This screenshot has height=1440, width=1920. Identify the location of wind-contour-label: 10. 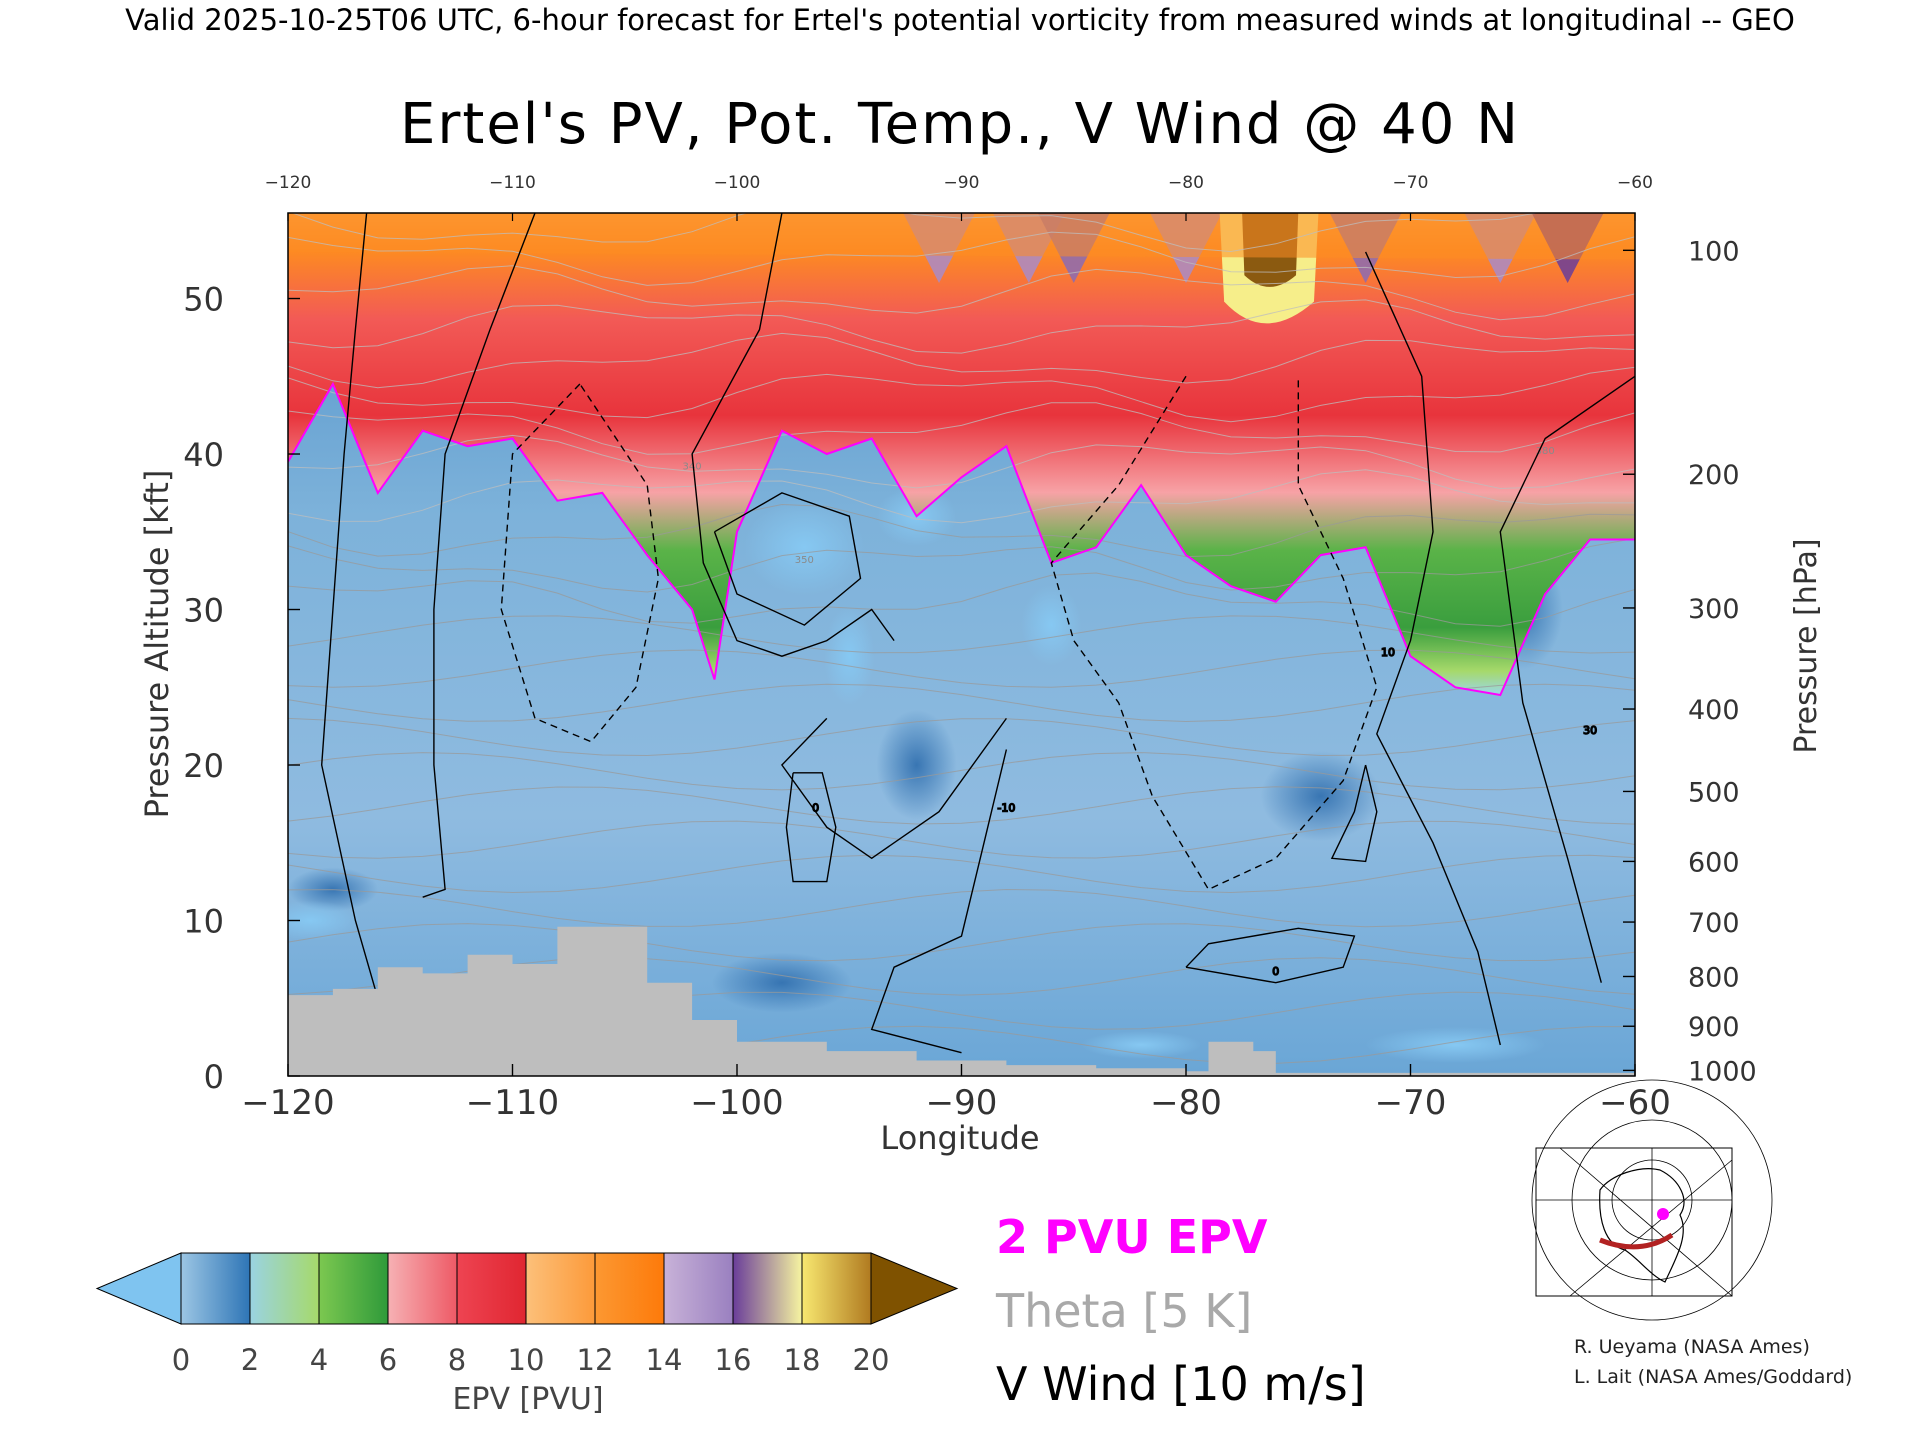
(1388, 652).